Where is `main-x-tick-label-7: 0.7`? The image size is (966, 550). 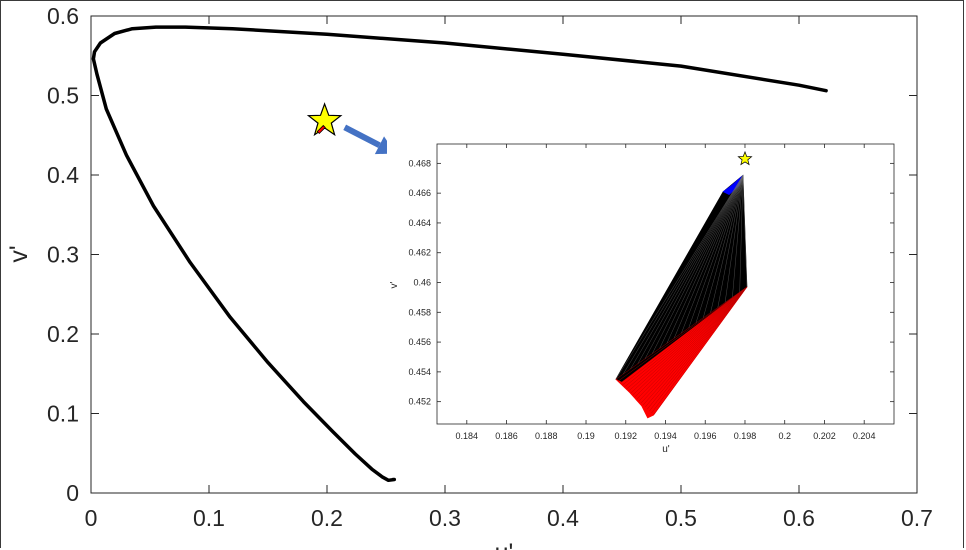 main-x-tick-label-7: 0.7 is located at coordinates (917, 518).